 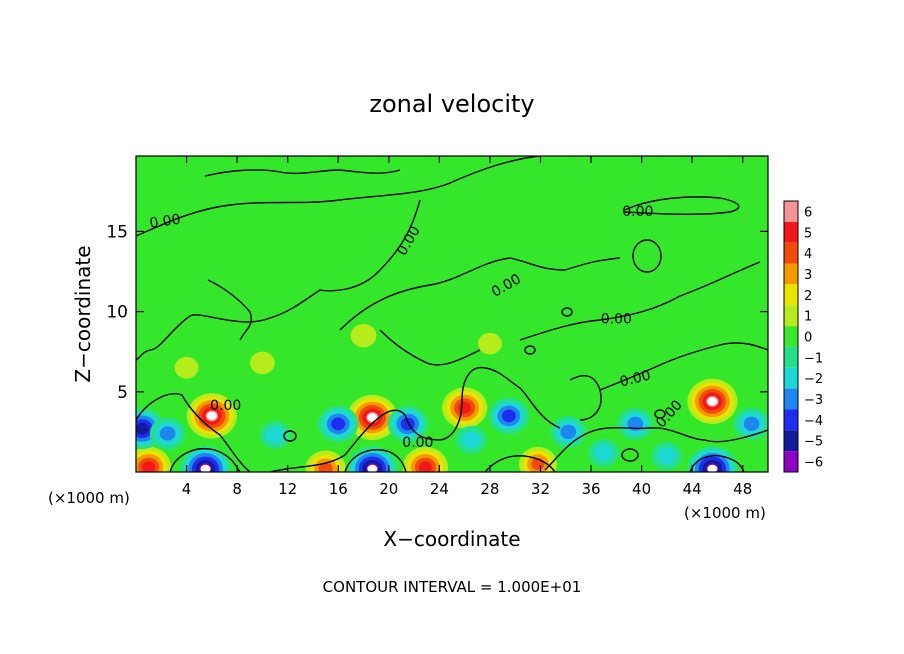 I want to click on contour-upper, so click(x=338, y=196).